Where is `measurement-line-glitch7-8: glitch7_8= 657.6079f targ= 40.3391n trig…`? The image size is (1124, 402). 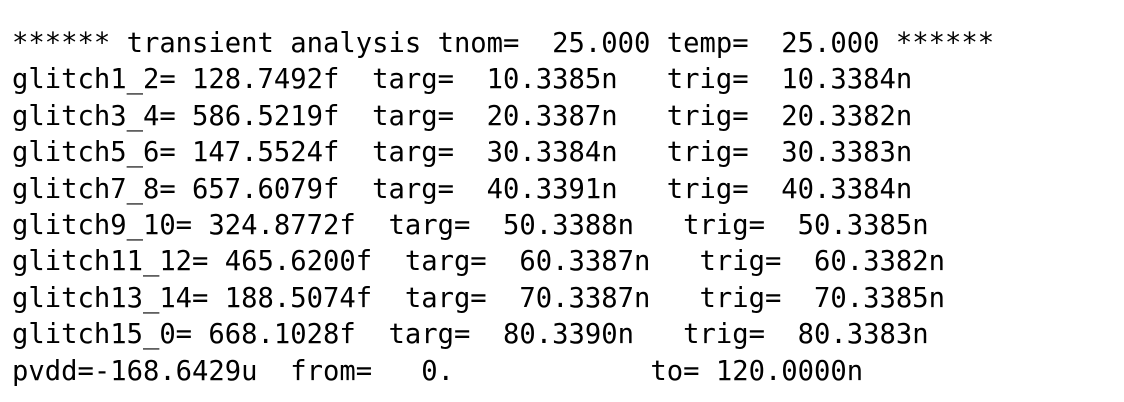
measurement-line-glitch7-8: glitch7_8= 657.6079f targ= 40.3391n trig… is located at coordinates (462, 189).